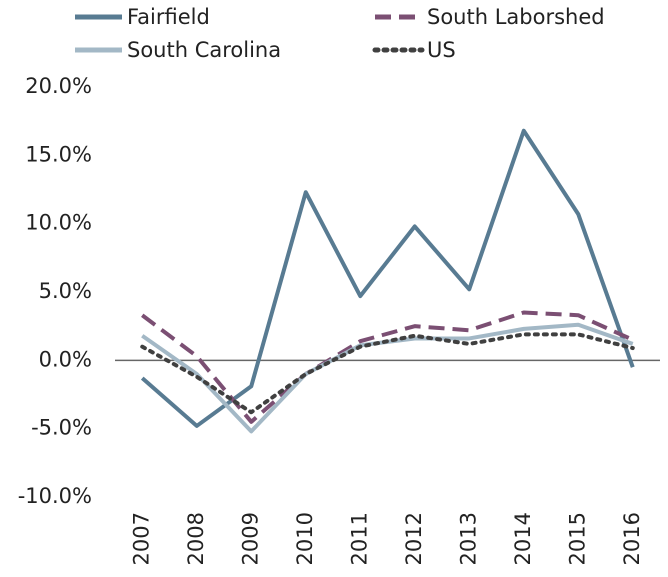 This screenshot has width=668, height=577. Describe the element at coordinates (632, 538) in the screenshot. I see `x-tick-label: 2016` at that location.